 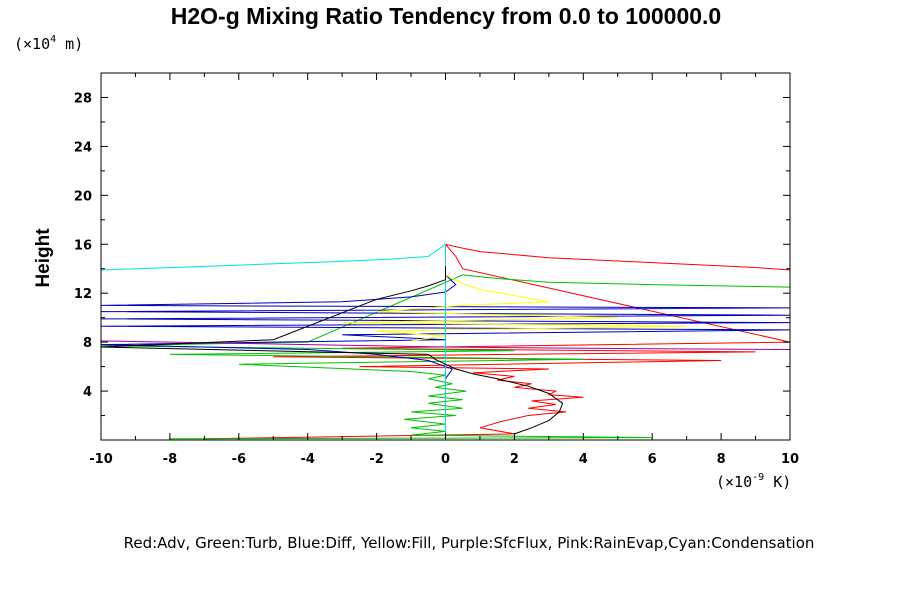 I want to click on y-unit-label: (×104 m), so click(x=48, y=43).